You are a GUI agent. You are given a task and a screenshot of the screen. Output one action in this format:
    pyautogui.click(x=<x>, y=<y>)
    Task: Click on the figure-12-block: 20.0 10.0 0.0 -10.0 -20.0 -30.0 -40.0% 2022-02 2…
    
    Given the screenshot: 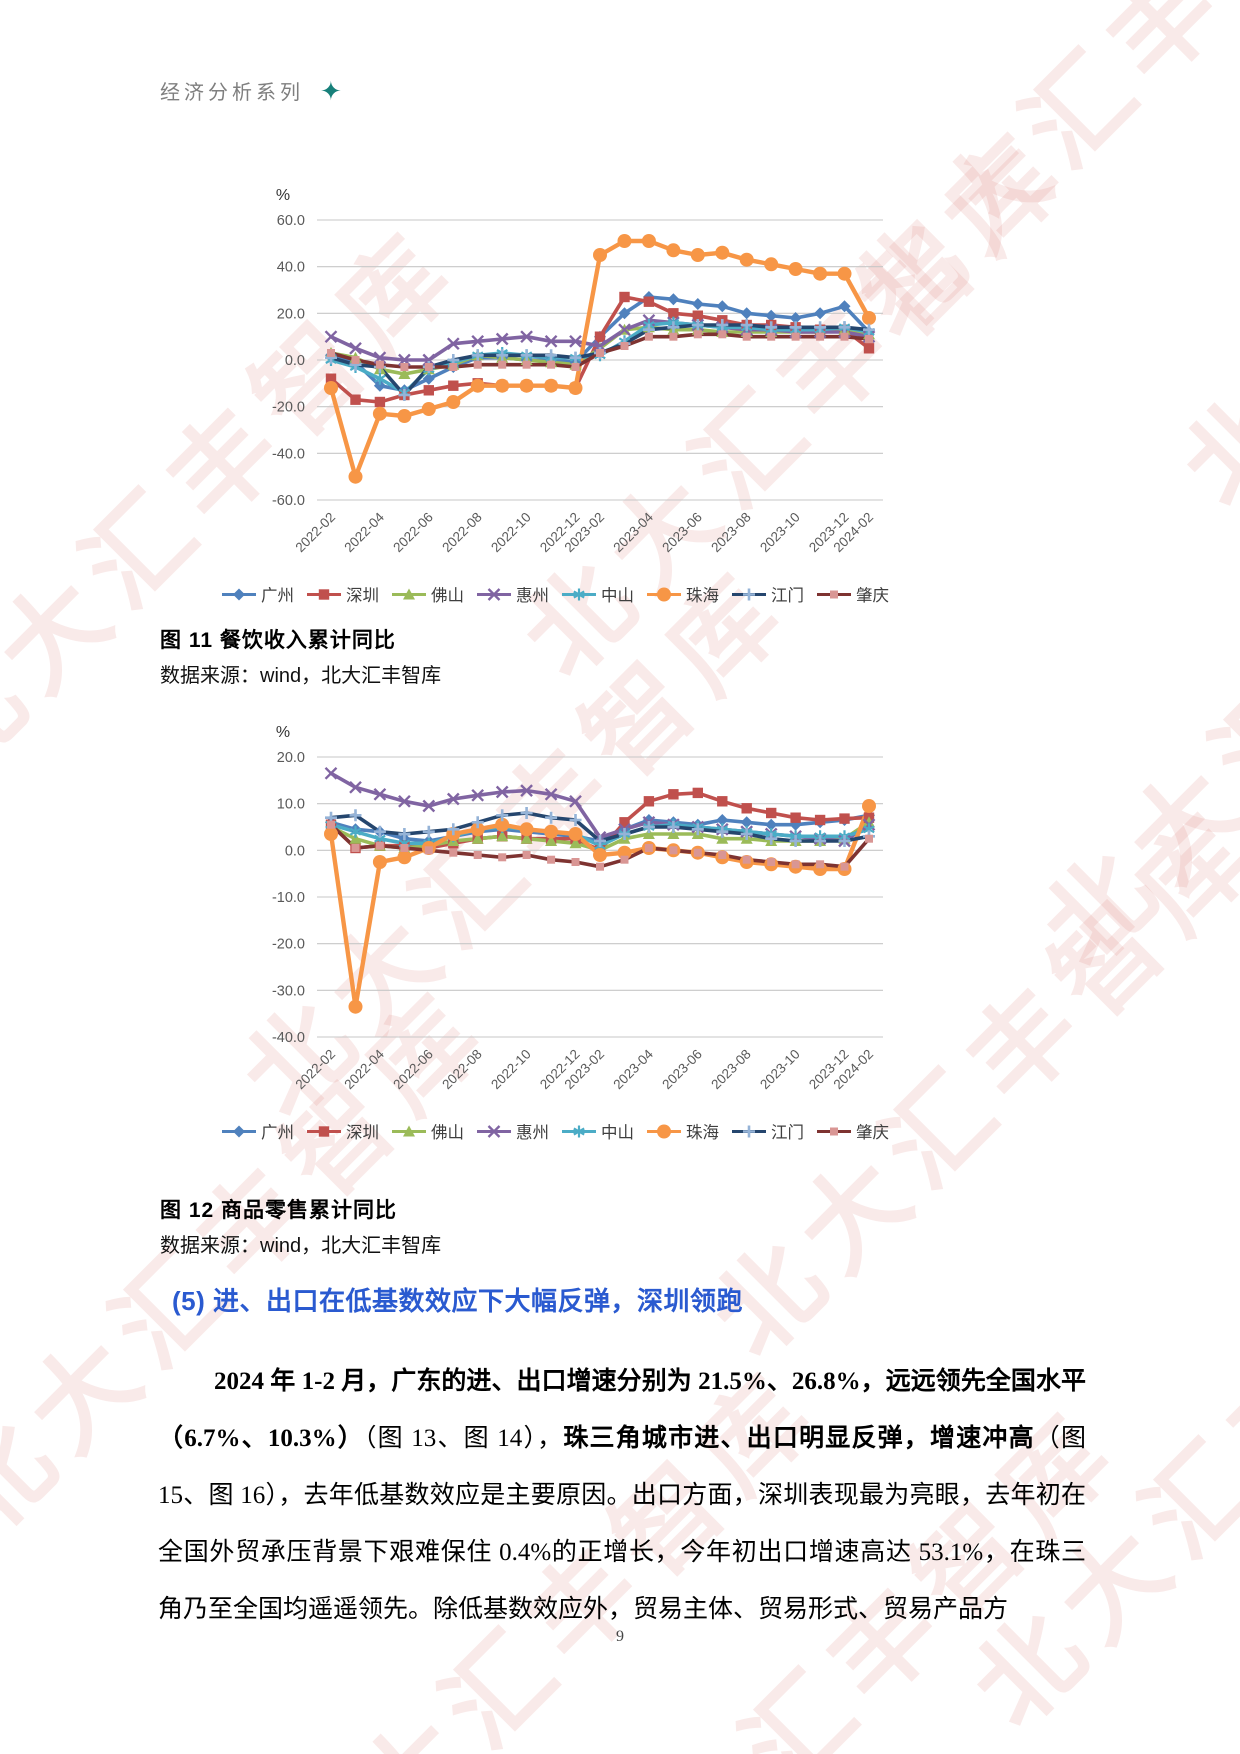 What is the action you would take?
    pyautogui.click(x=555, y=930)
    